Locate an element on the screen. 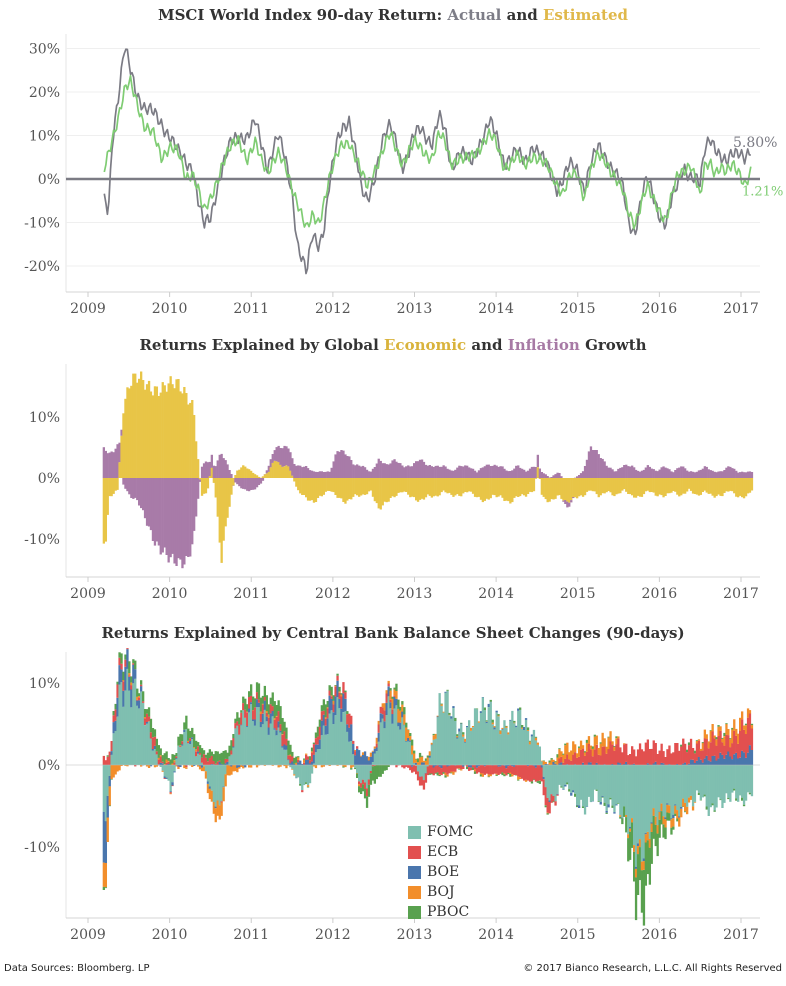 Image resolution: width=786 pixels, height=986 pixels. chart3-x-tick-label: 2010 is located at coordinates (170, 935).